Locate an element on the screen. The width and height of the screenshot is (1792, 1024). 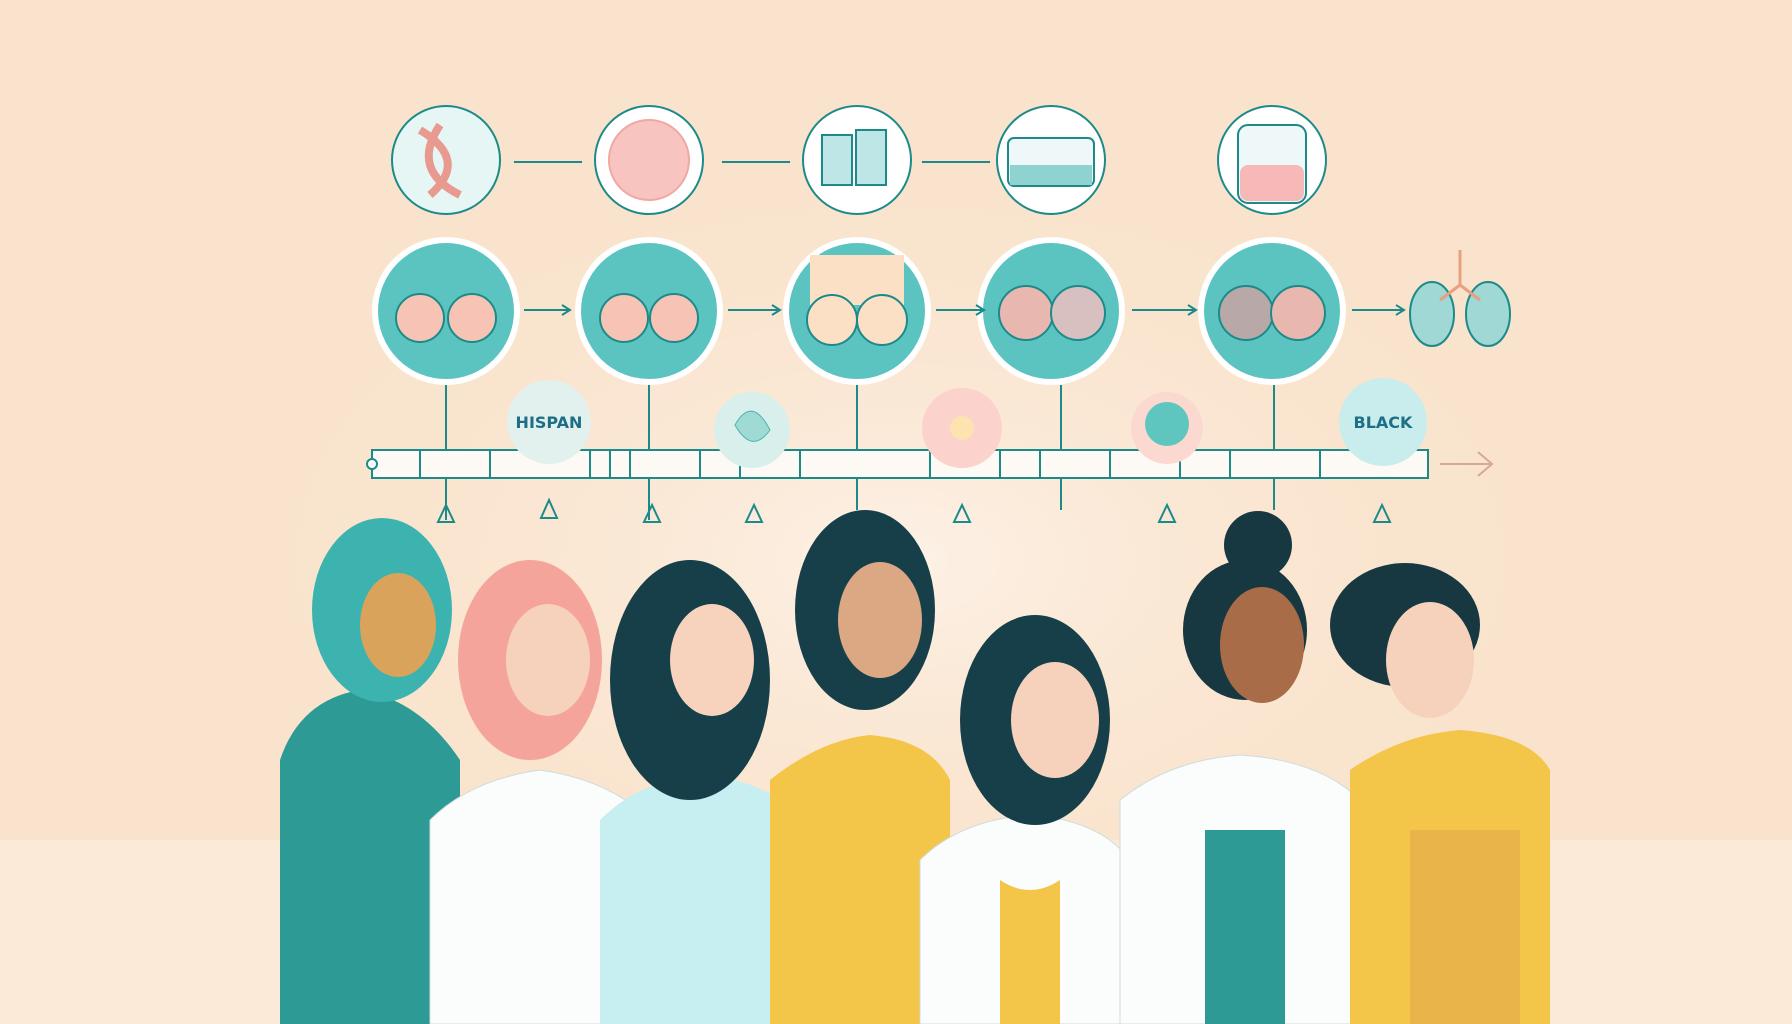
stage-4-circle is located at coordinates (1051, 311).